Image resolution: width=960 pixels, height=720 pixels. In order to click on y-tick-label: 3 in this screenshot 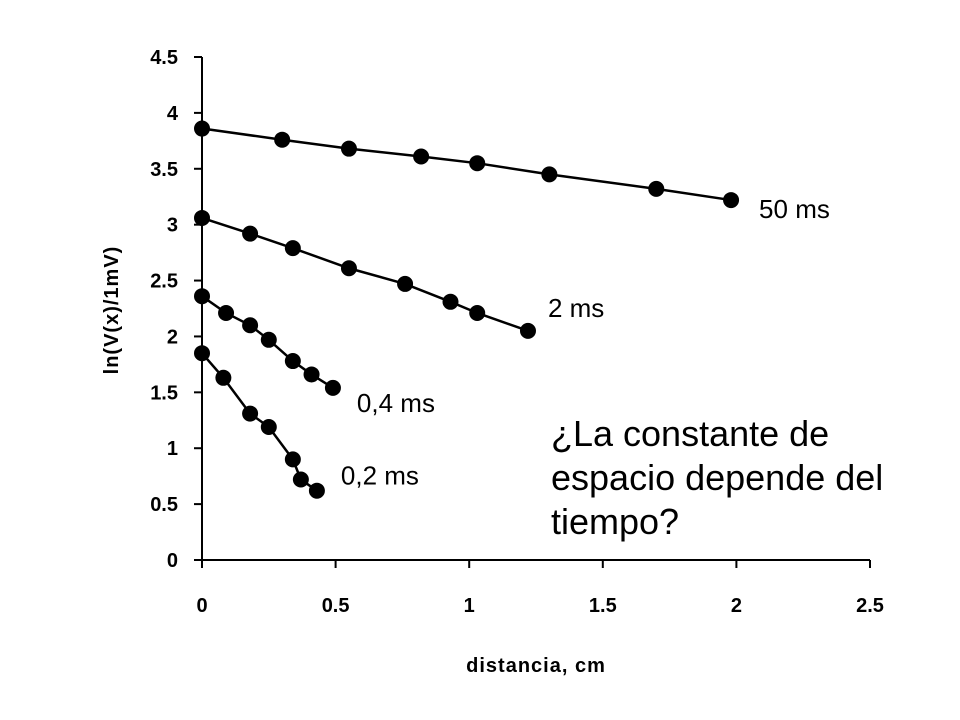, I will do `click(172, 226)`.